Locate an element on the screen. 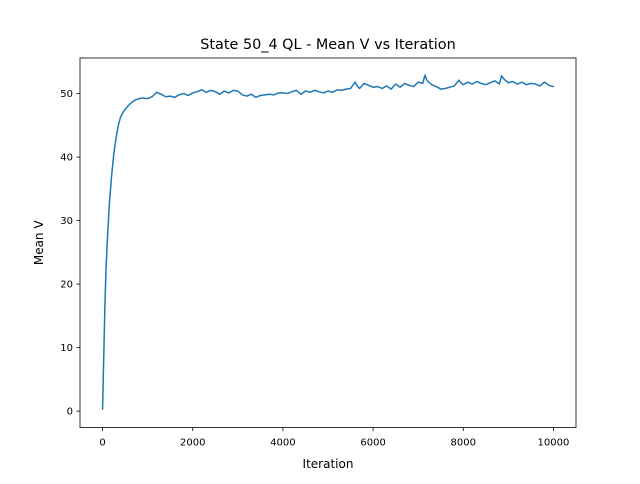 The image size is (640, 484). x-tick-label: 6000 is located at coordinates (372, 443).